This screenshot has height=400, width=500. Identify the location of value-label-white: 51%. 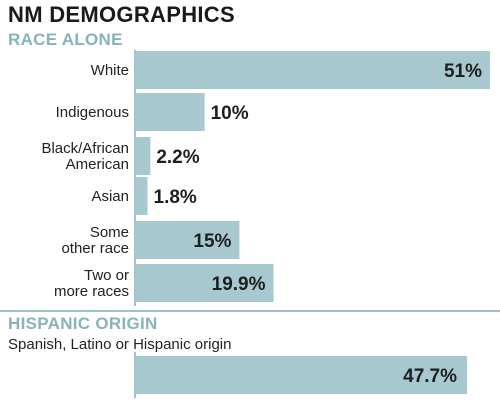
(463, 71).